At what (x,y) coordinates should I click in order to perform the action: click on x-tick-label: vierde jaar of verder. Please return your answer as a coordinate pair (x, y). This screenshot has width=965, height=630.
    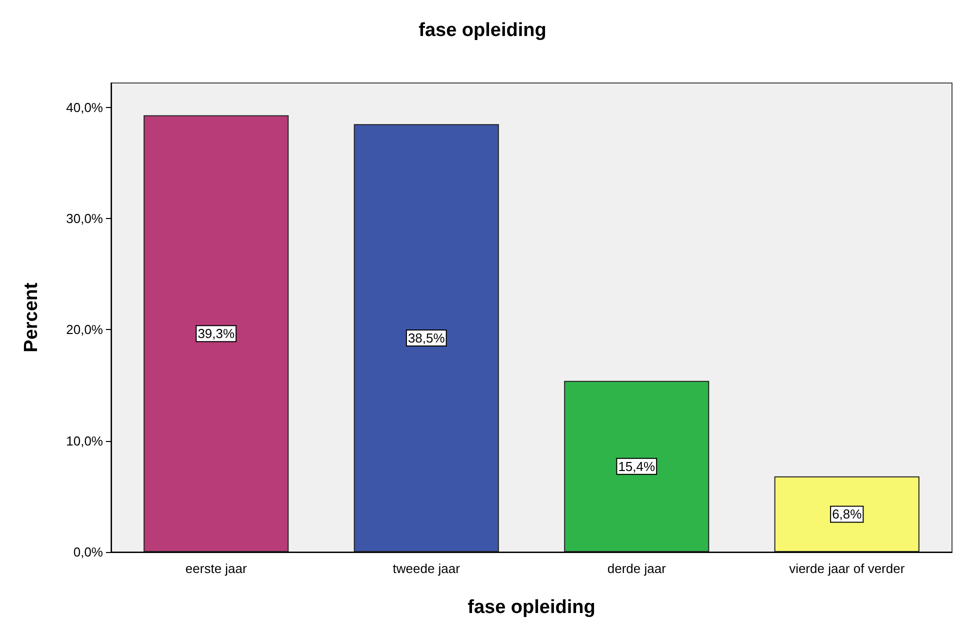
    Looking at the image, I should click on (847, 568).